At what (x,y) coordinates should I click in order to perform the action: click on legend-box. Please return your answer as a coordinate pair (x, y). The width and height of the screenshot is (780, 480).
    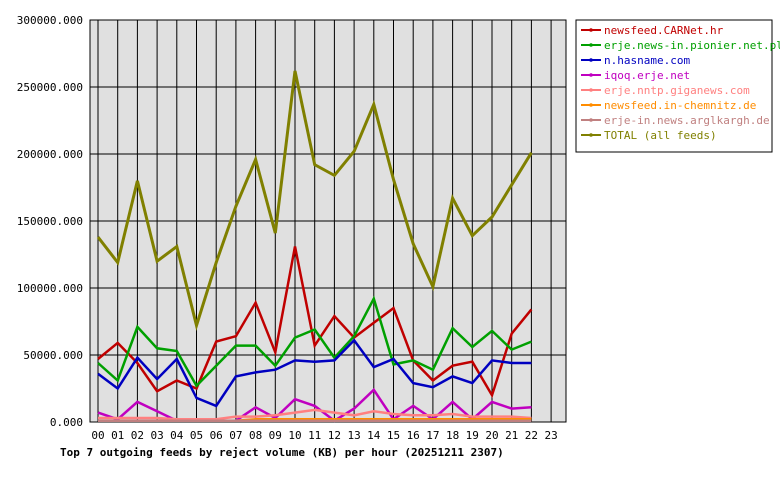
    Looking at the image, I should click on (674, 86).